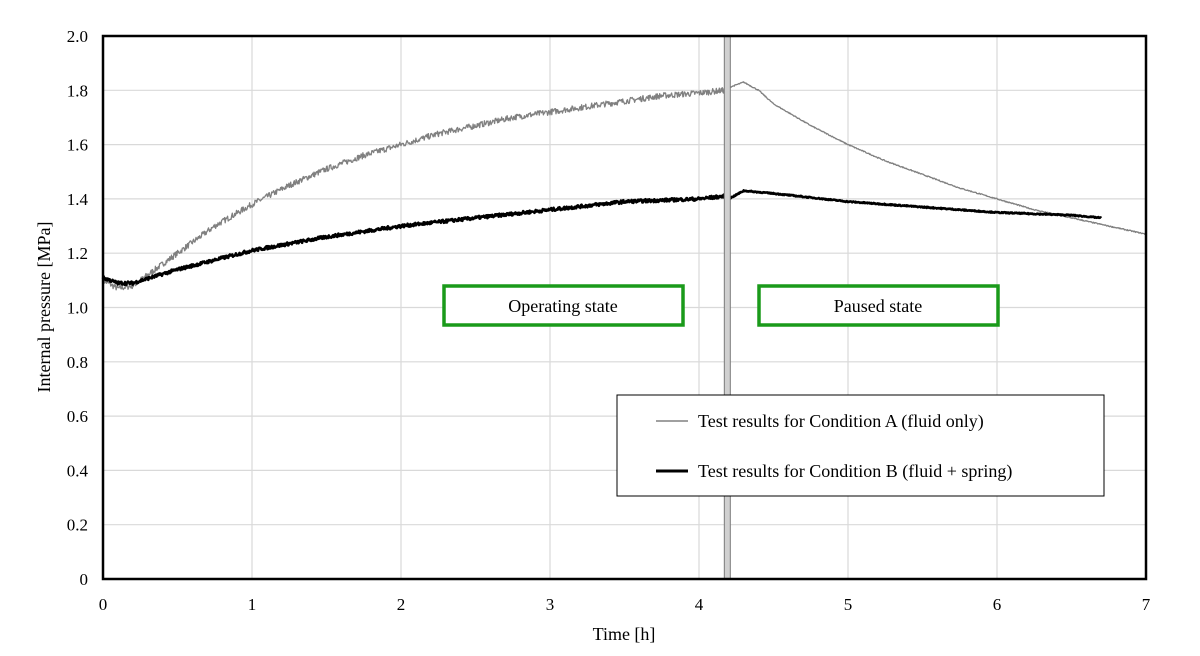 The width and height of the screenshot is (1200, 656). I want to click on y-tick-label: 0.4, so click(78, 470).